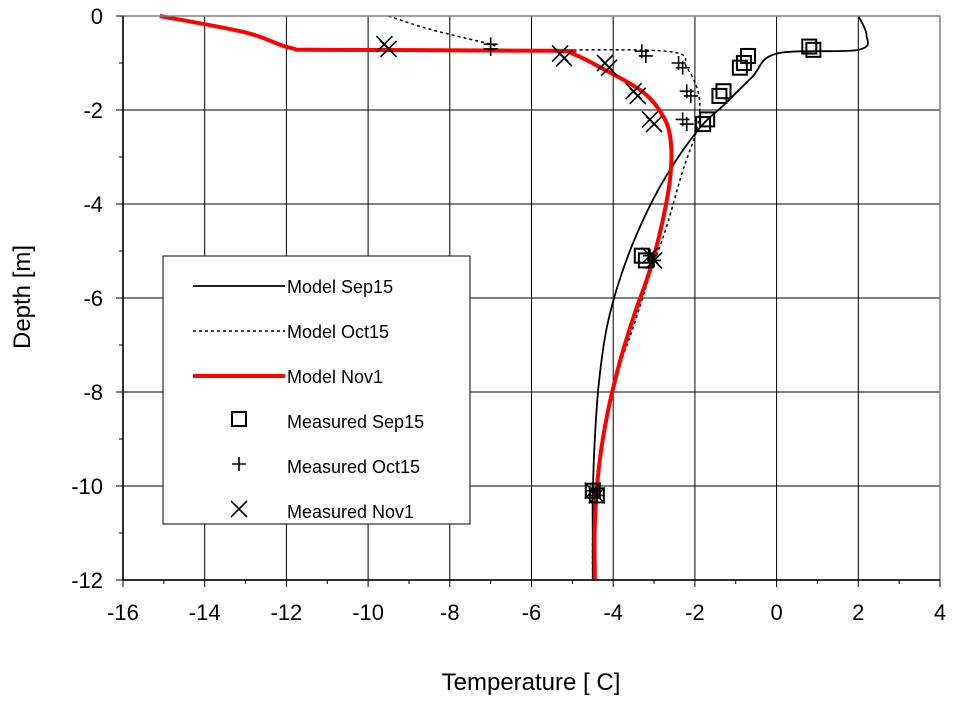 The width and height of the screenshot is (954, 707). Describe the element at coordinates (22, 297) in the screenshot. I see `y-axis-title: Depth [m]` at that location.